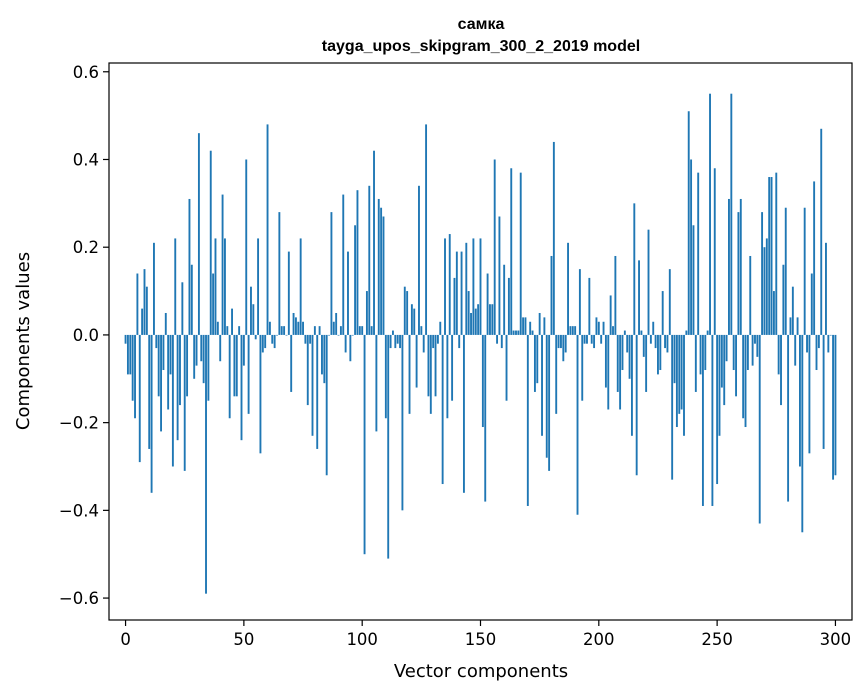 The height and width of the screenshot is (696, 867). What do you see at coordinates (836, 639) in the screenshot?
I see `x-tick-label: 300` at bounding box center [836, 639].